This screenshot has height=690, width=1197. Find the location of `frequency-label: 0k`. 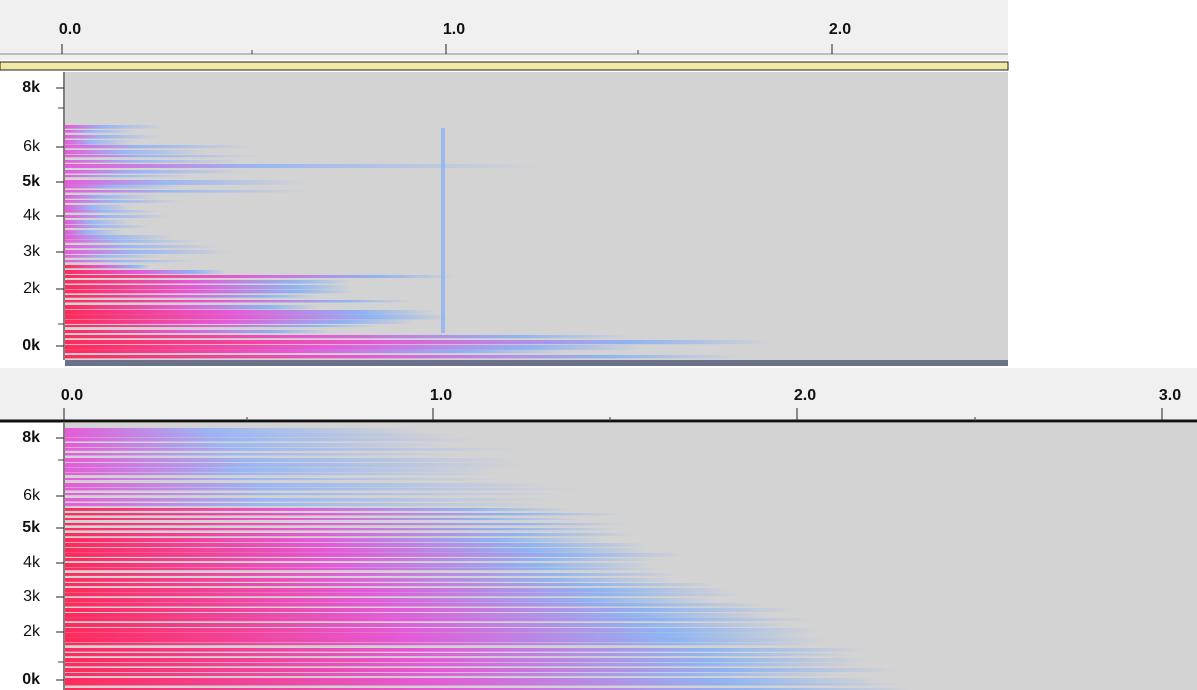

frequency-label: 0k is located at coordinates (31, 345).